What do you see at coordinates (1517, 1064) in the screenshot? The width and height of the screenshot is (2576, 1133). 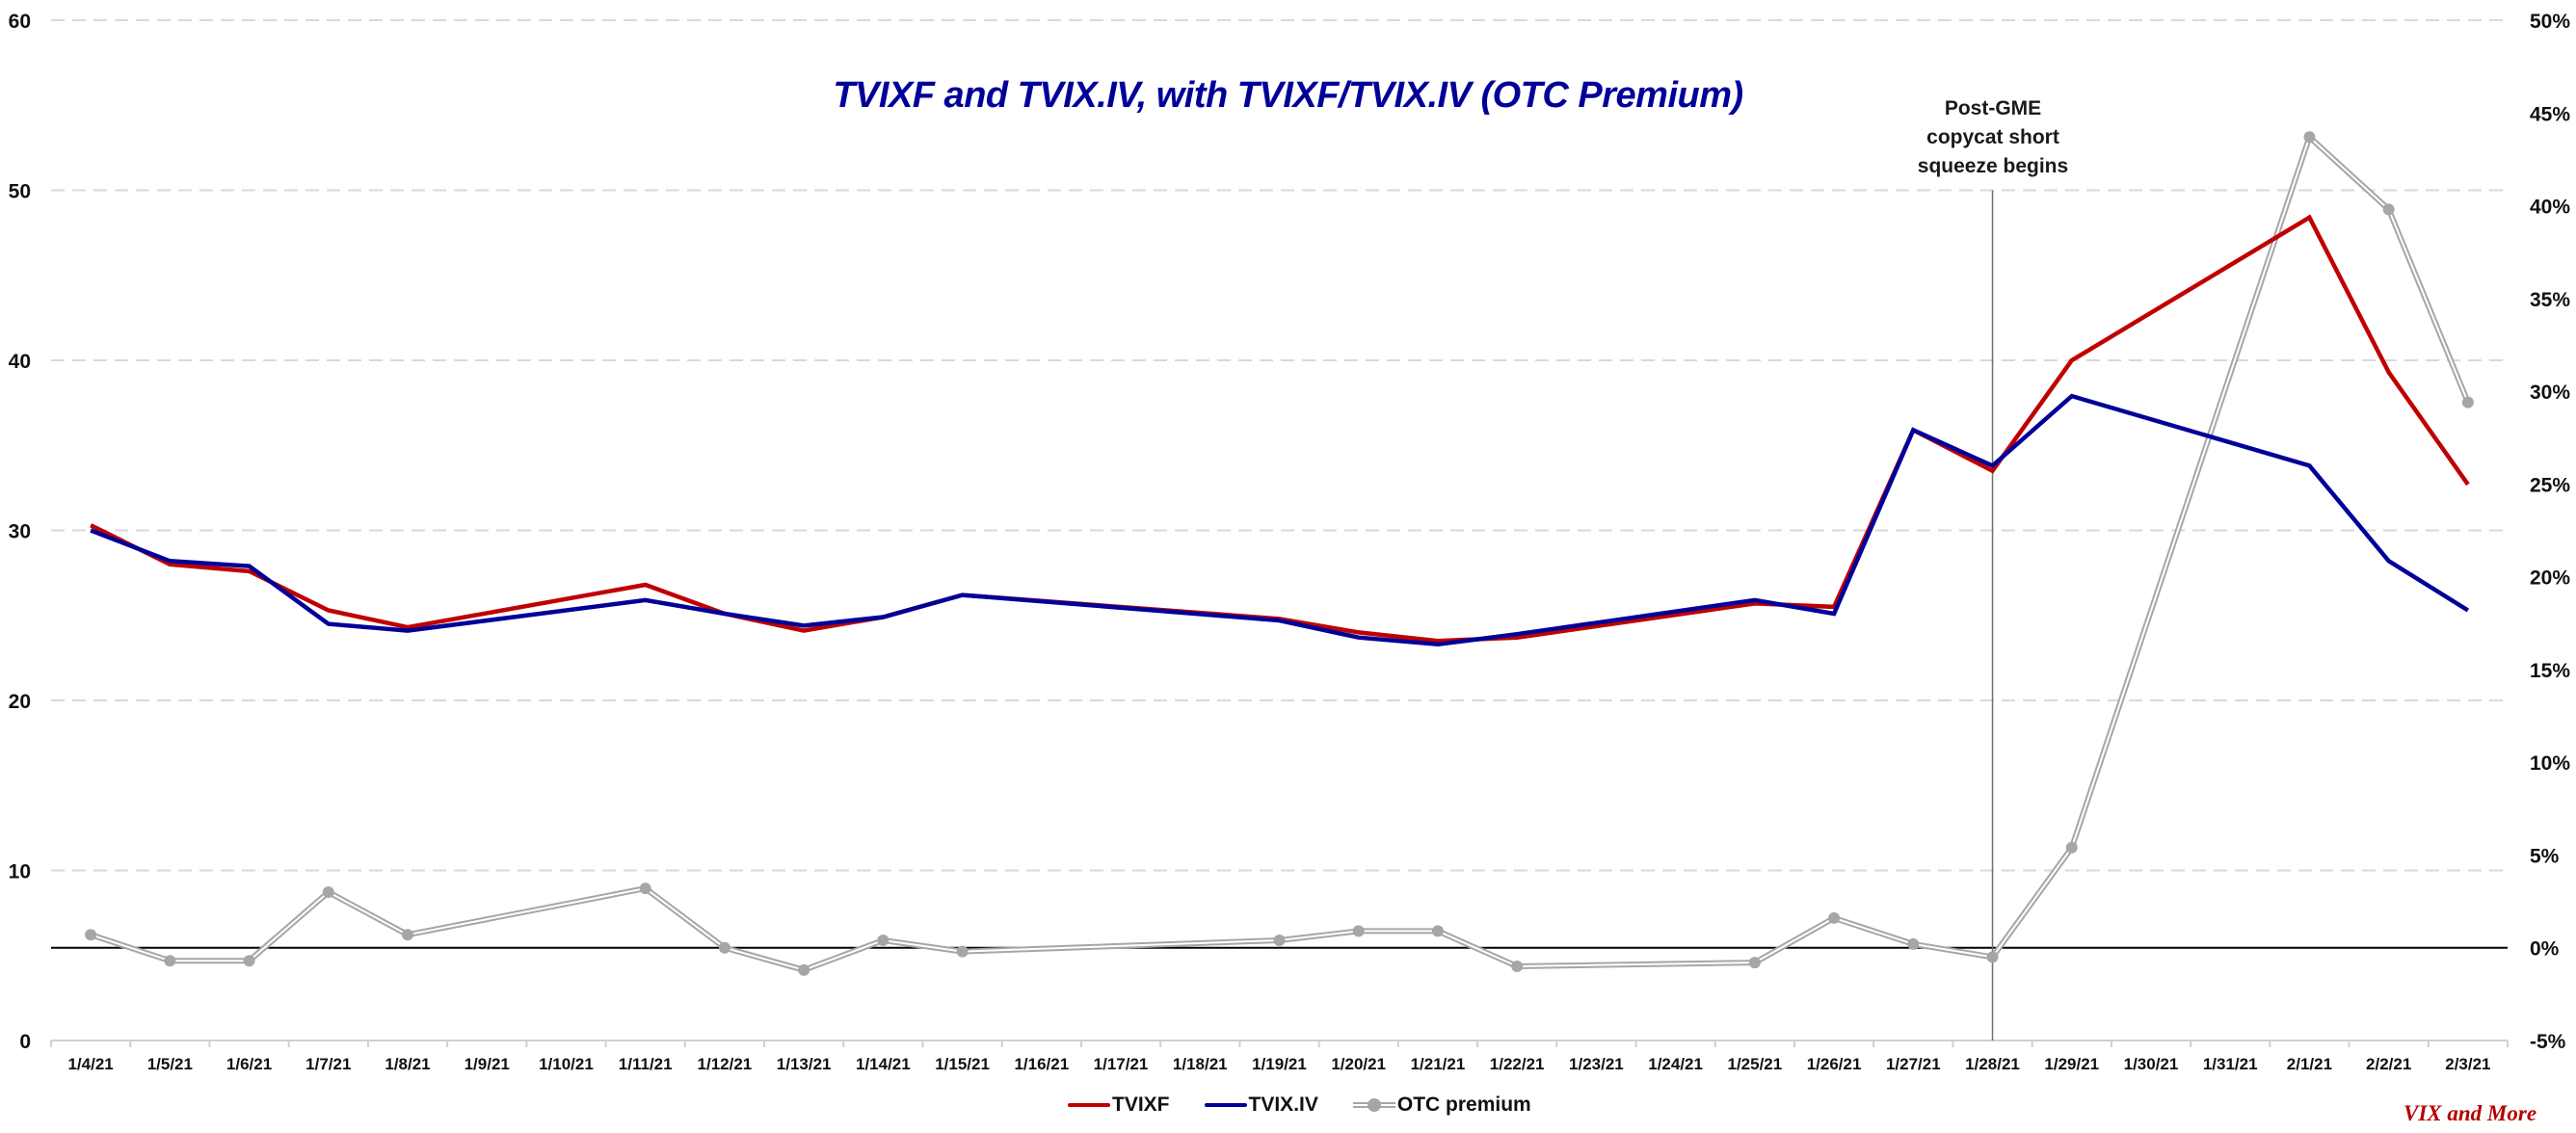 I see `x-axis-tick-label: 1/22/21` at bounding box center [1517, 1064].